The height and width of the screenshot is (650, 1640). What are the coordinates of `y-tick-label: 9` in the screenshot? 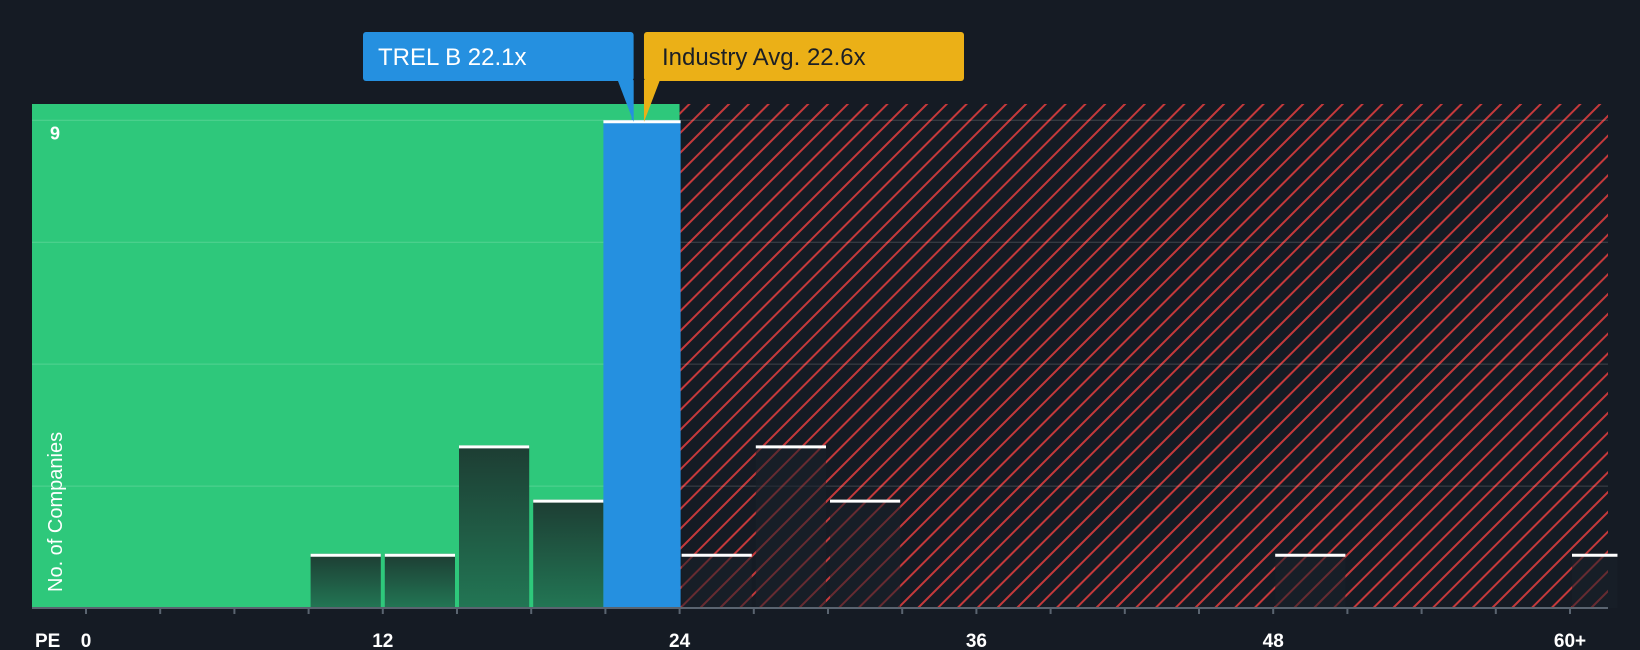 It's located at (55, 133).